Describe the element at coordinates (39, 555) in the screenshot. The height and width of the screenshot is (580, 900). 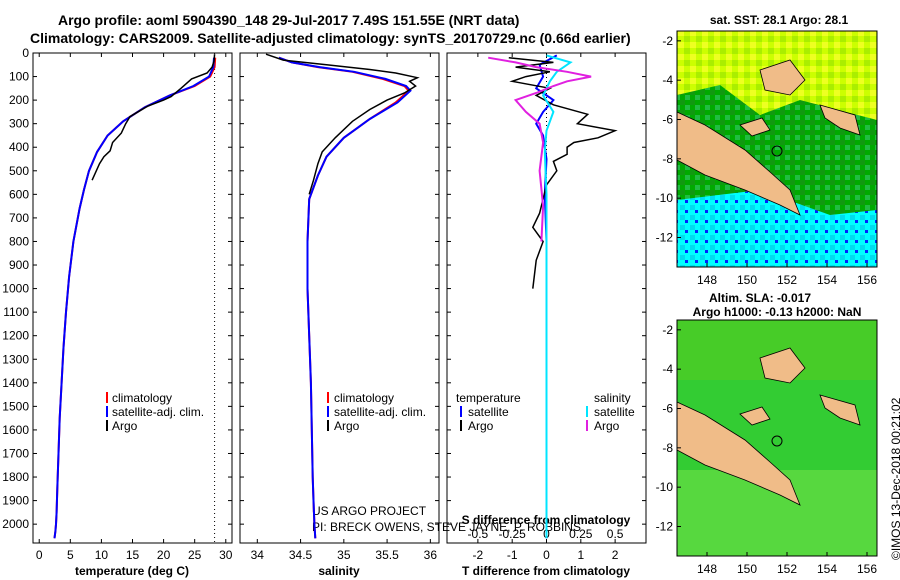
I see `temp-xtick-label: 0` at that location.